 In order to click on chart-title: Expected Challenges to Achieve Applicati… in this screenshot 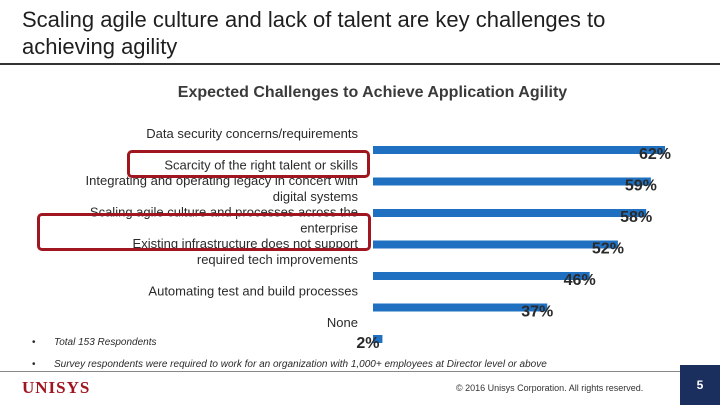, I will do `click(372, 92)`.